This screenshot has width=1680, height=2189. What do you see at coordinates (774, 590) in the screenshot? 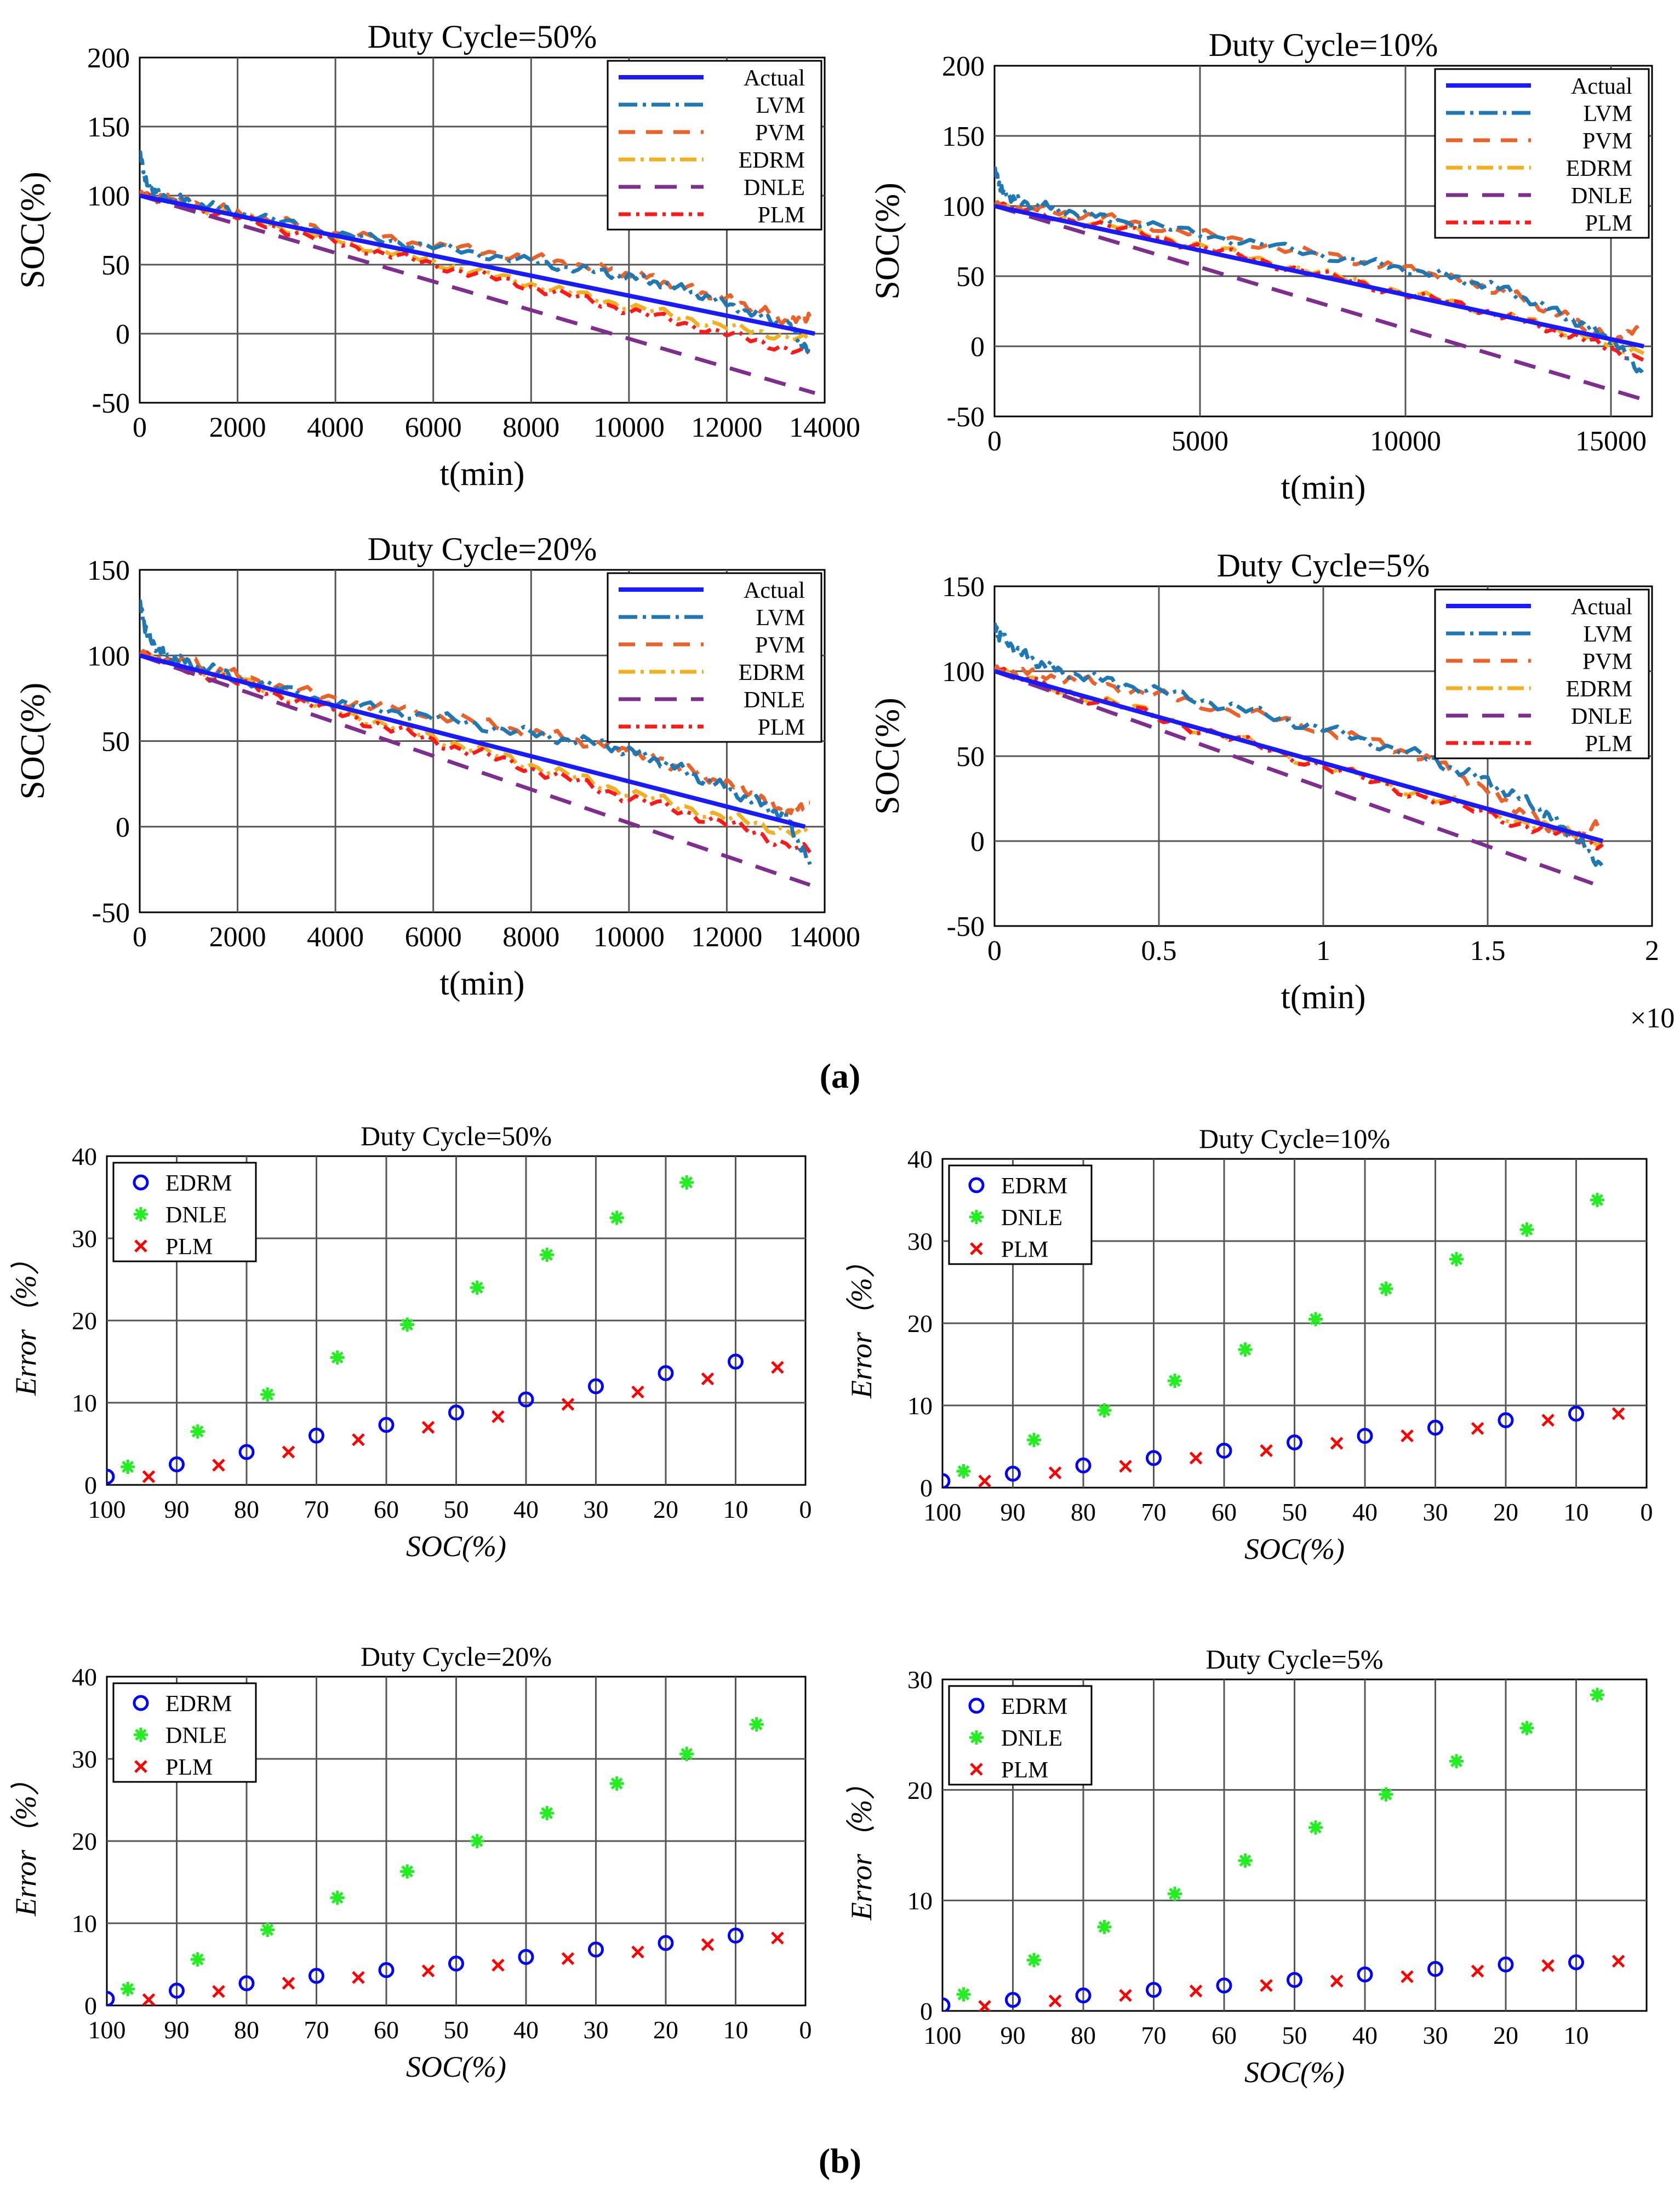
I see `legend-label-actual: Actual` at bounding box center [774, 590].